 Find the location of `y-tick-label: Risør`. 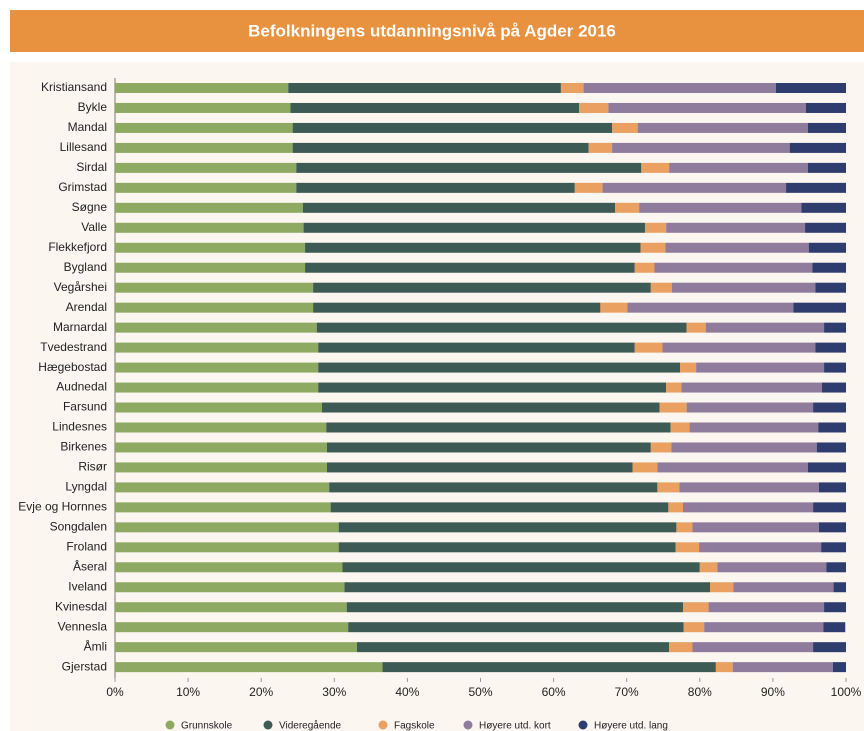

y-tick-label: Risør is located at coordinates (92, 467).